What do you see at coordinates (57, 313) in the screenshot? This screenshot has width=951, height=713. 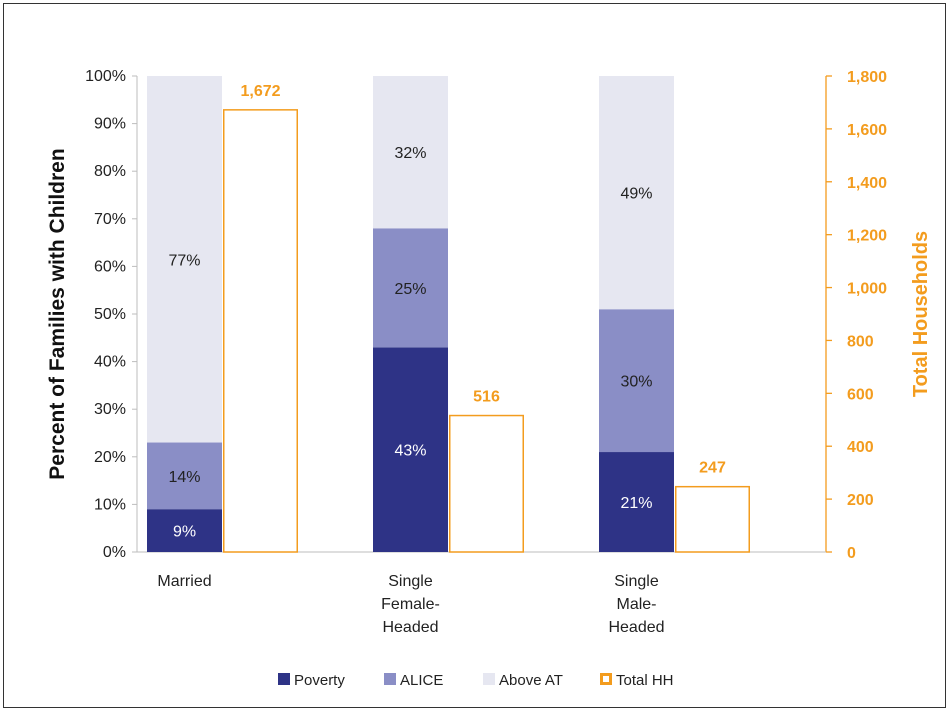 I see `y-axis-title: Percent of Families with Children` at bounding box center [57, 313].